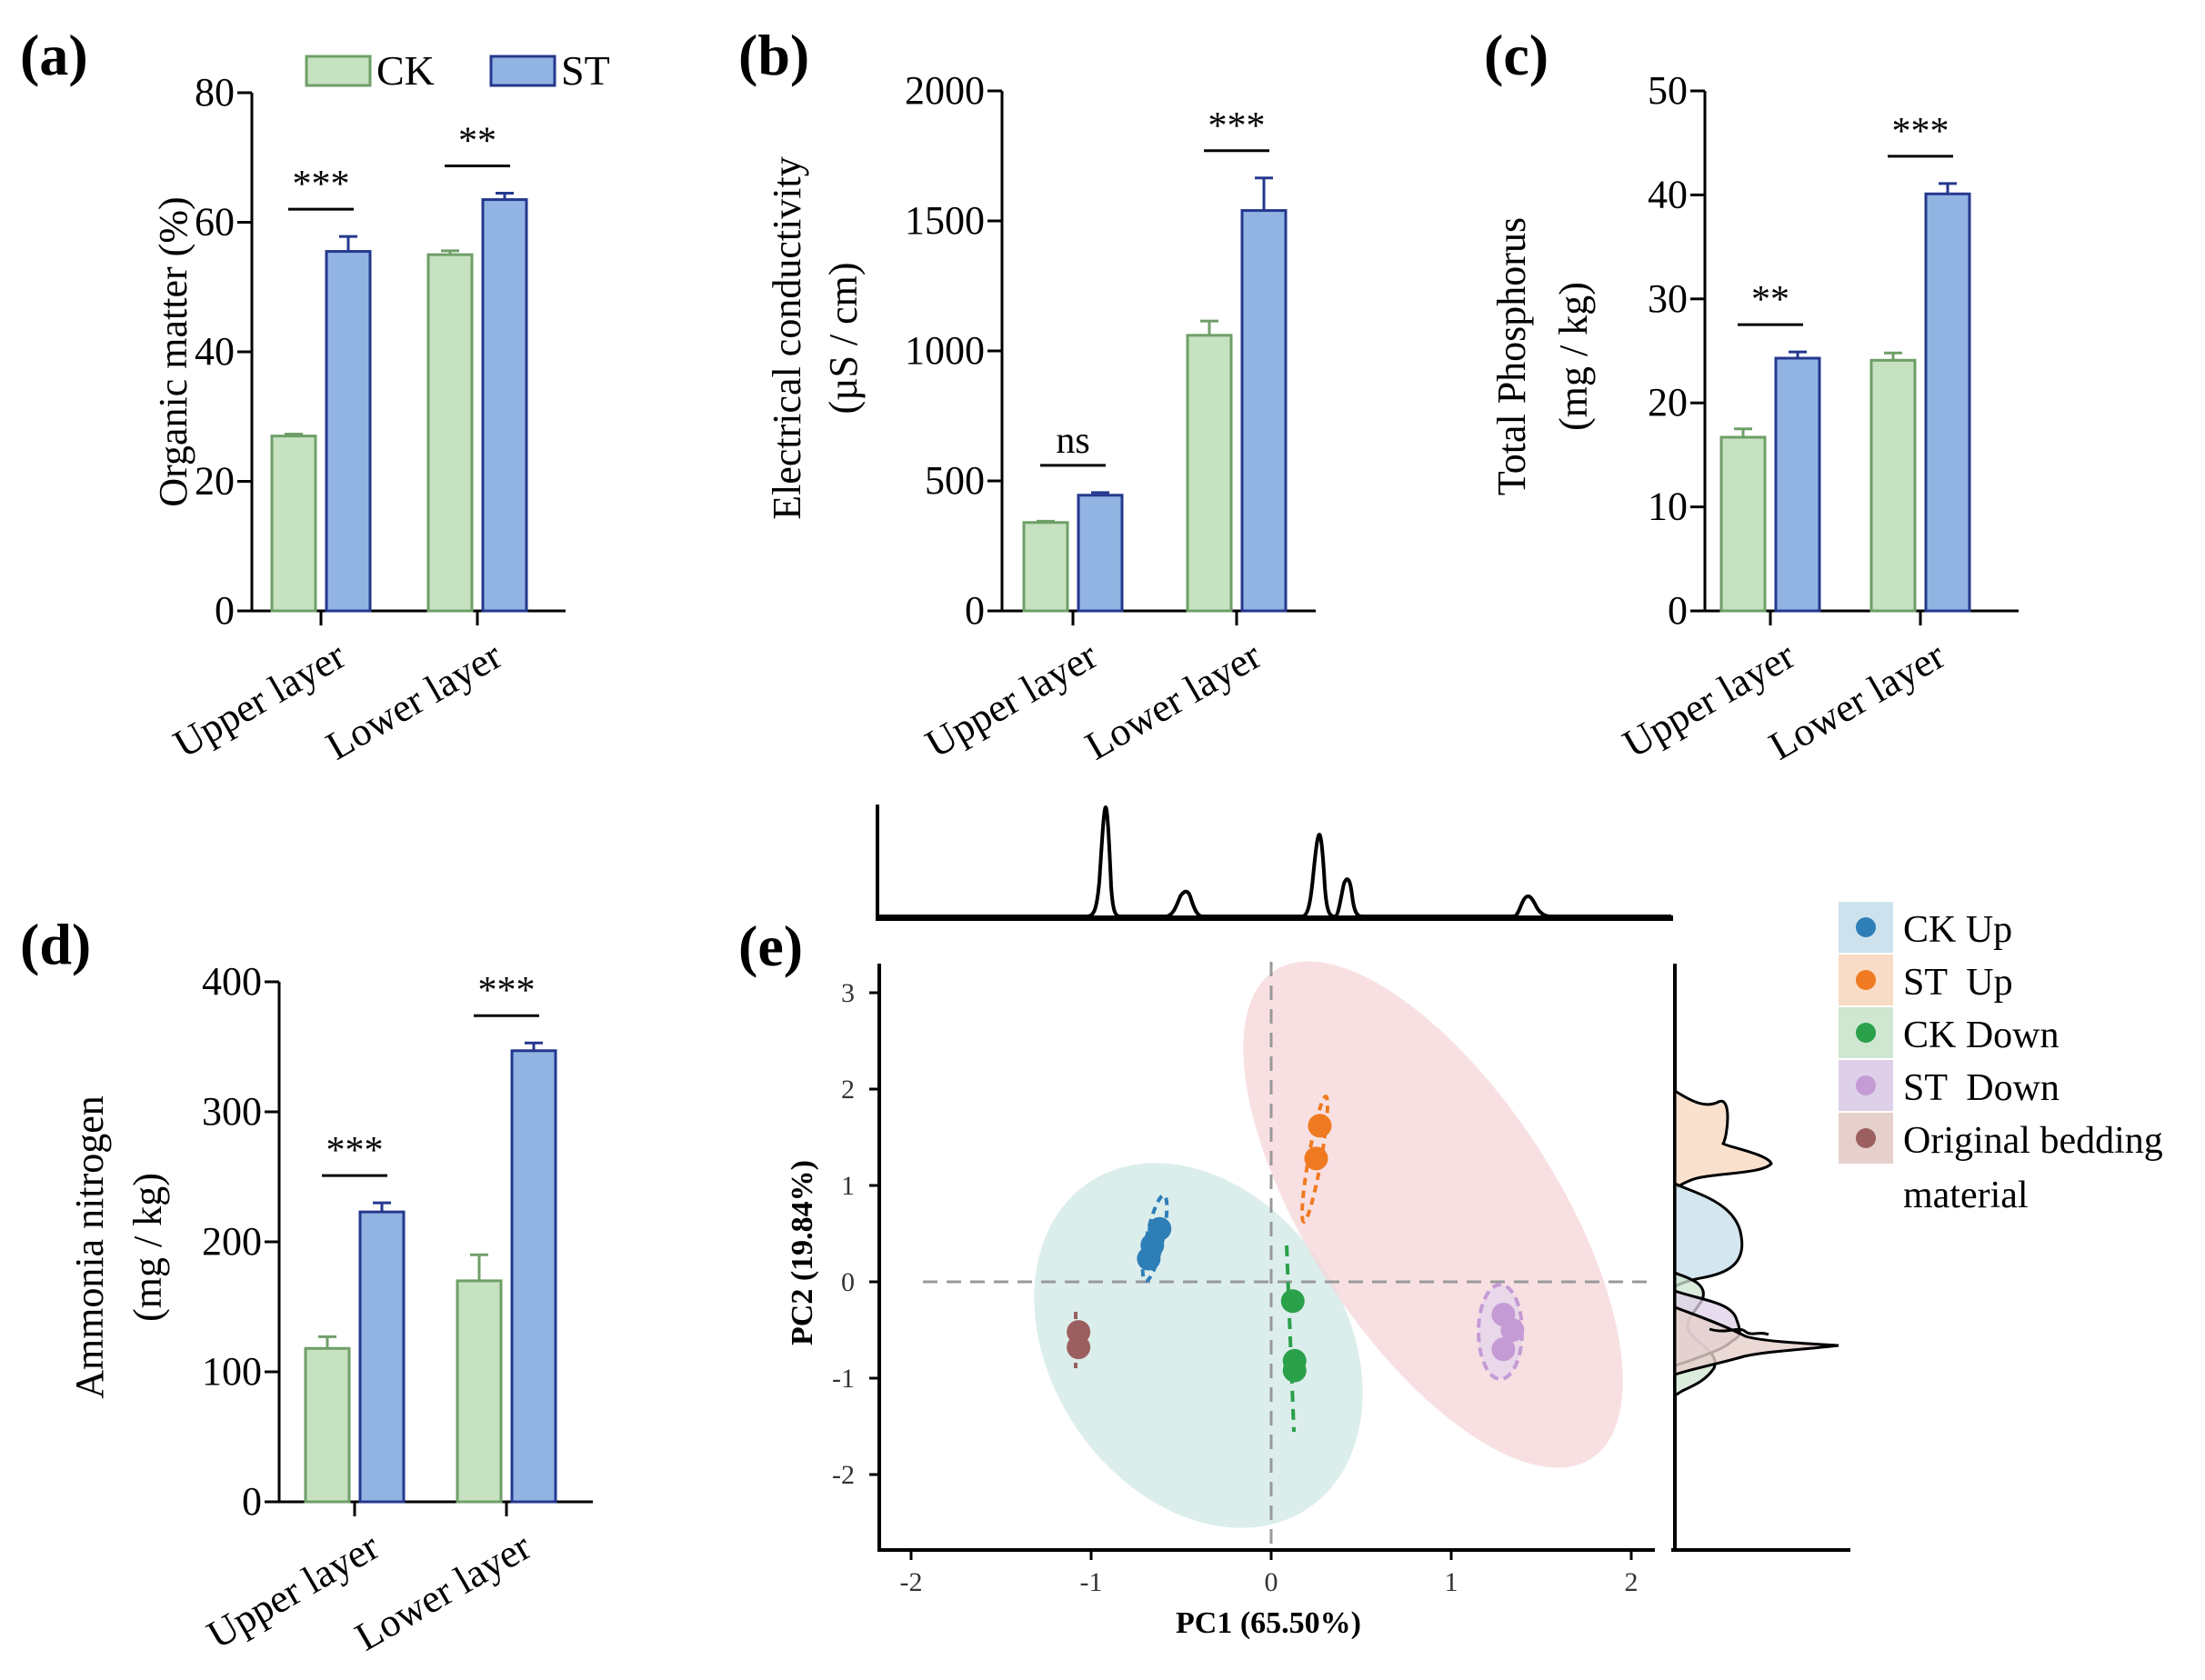  What do you see at coordinates (1079, 1348) in the screenshot?
I see `pca-point-original-bedding-material` at bounding box center [1079, 1348].